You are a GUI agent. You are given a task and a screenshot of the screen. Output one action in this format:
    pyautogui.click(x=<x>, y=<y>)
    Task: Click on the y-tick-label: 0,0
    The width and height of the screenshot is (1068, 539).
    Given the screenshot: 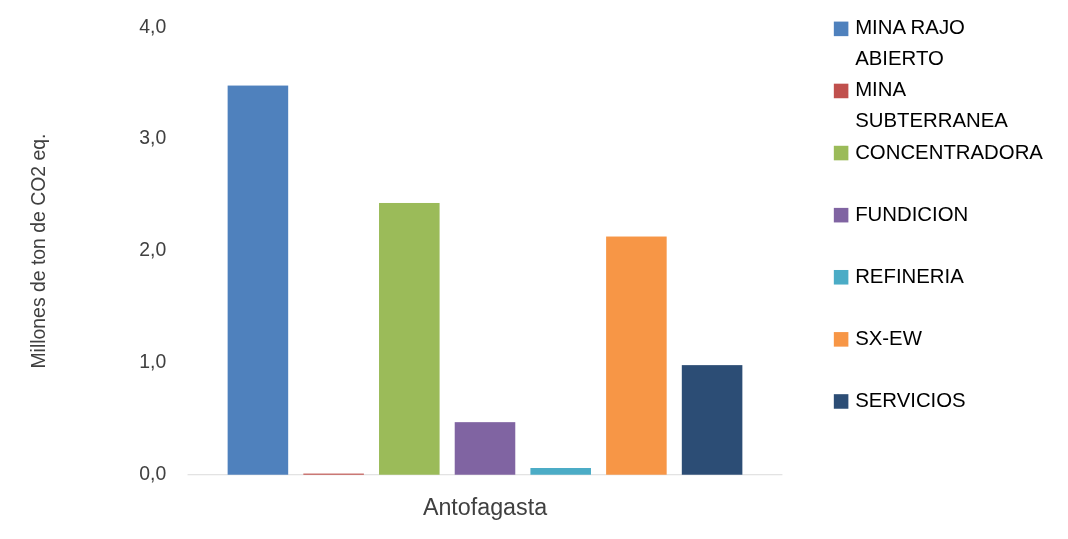 What is the action you would take?
    pyautogui.click(x=153, y=472)
    